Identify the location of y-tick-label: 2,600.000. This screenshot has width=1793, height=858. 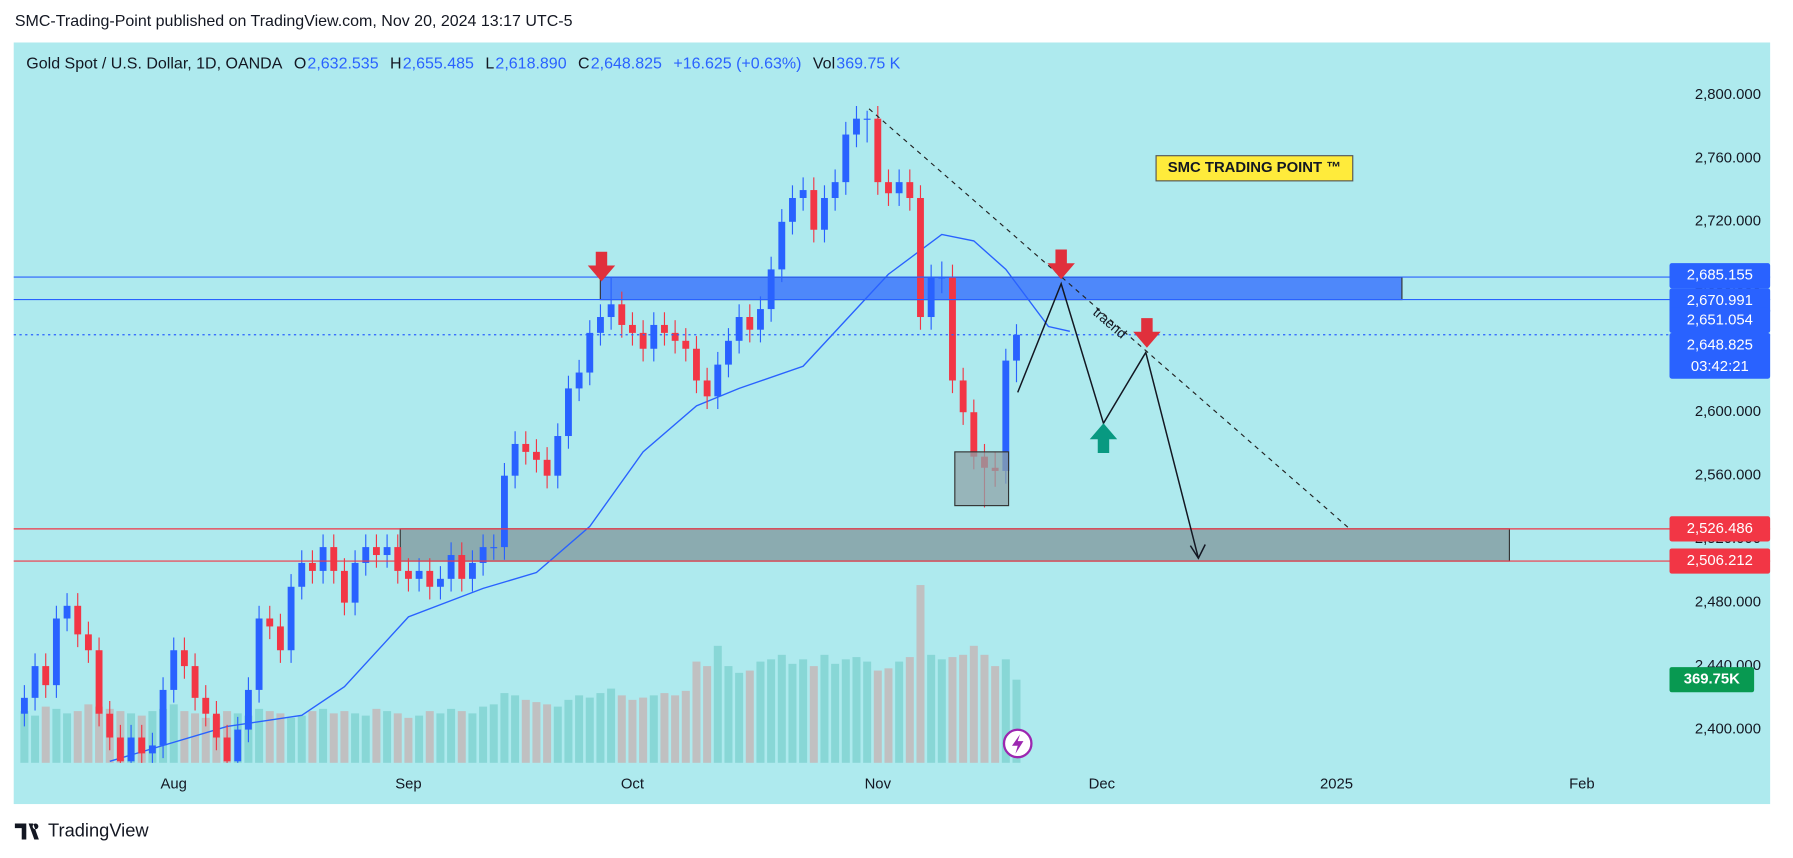
(1728, 412).